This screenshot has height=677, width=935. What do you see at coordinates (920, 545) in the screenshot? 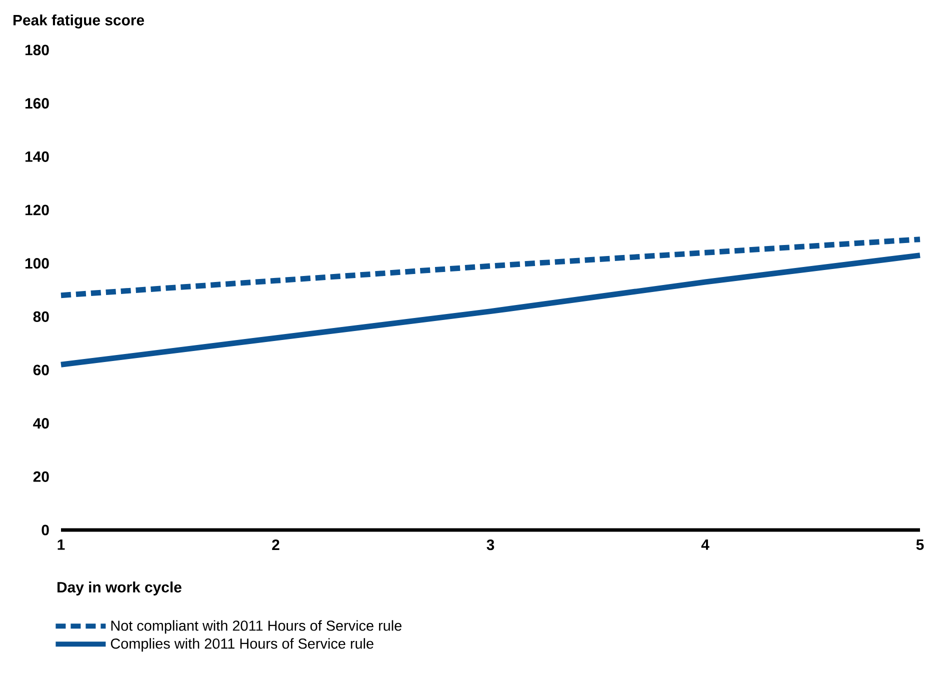
I see `x-tick-label: 5` at bounding box center [920, 545].